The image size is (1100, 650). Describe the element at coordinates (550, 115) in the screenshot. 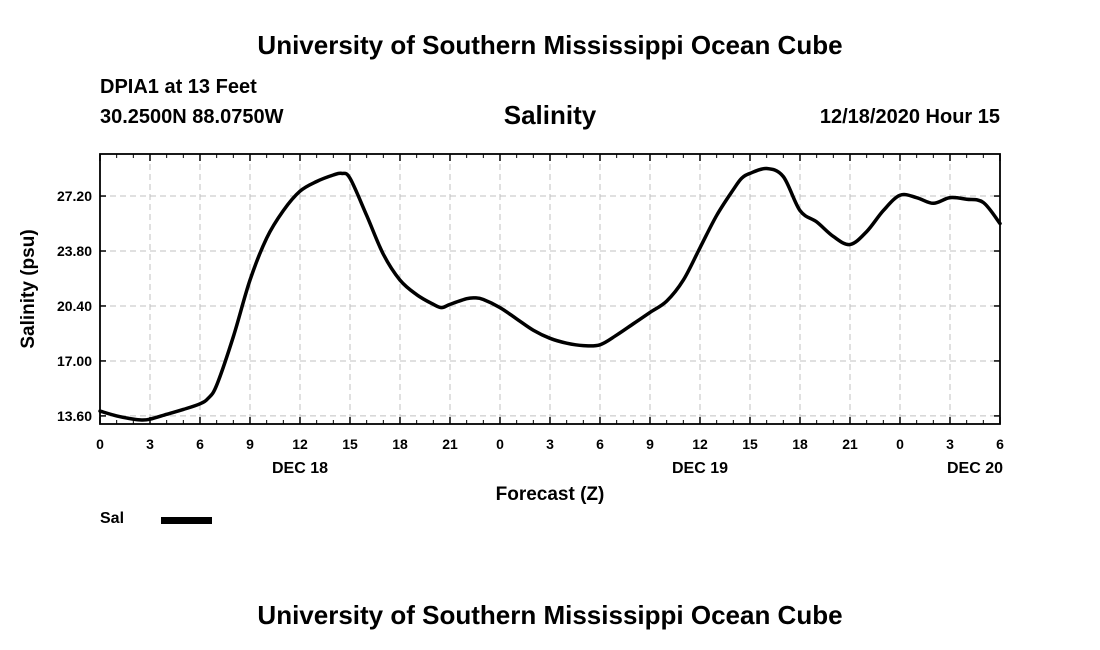

I see `chart-title: Salinity` at that location.